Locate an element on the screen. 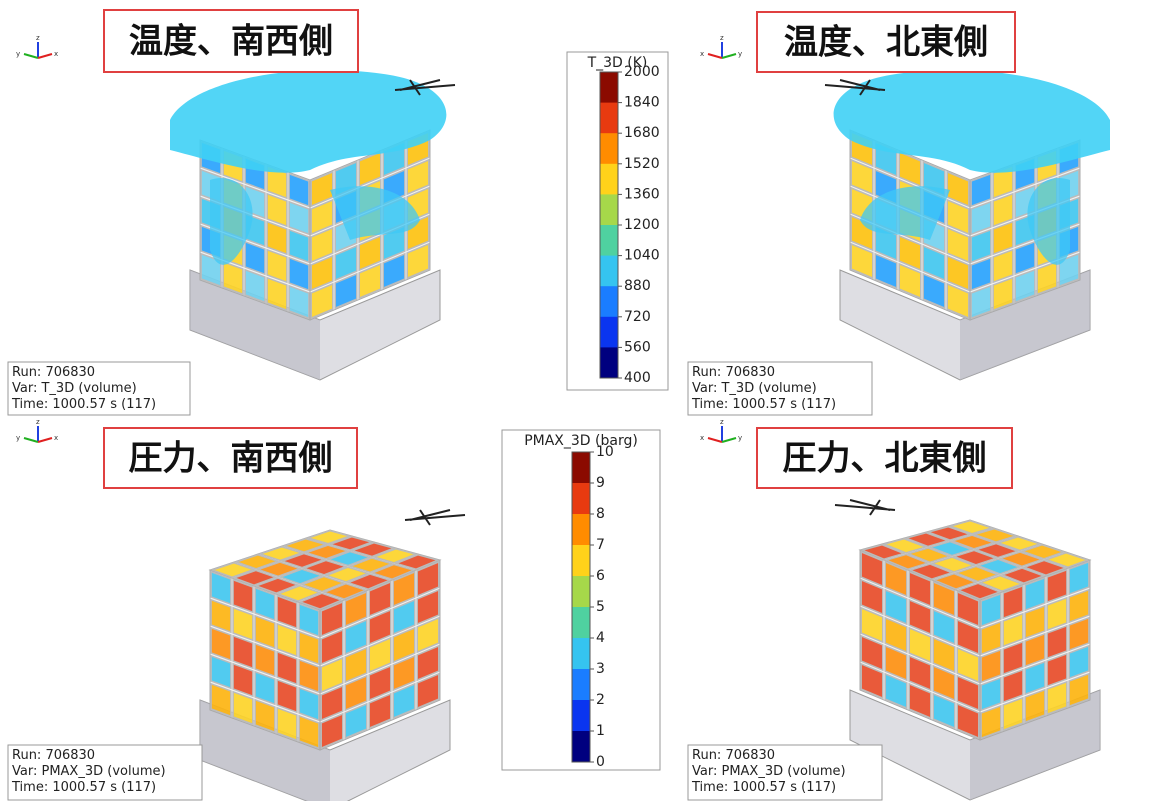 Image resolution: width=1162 pixels, height=801 pixels. info-line: Time: 1000.57 s (117) is located at coordinates (763, 787).